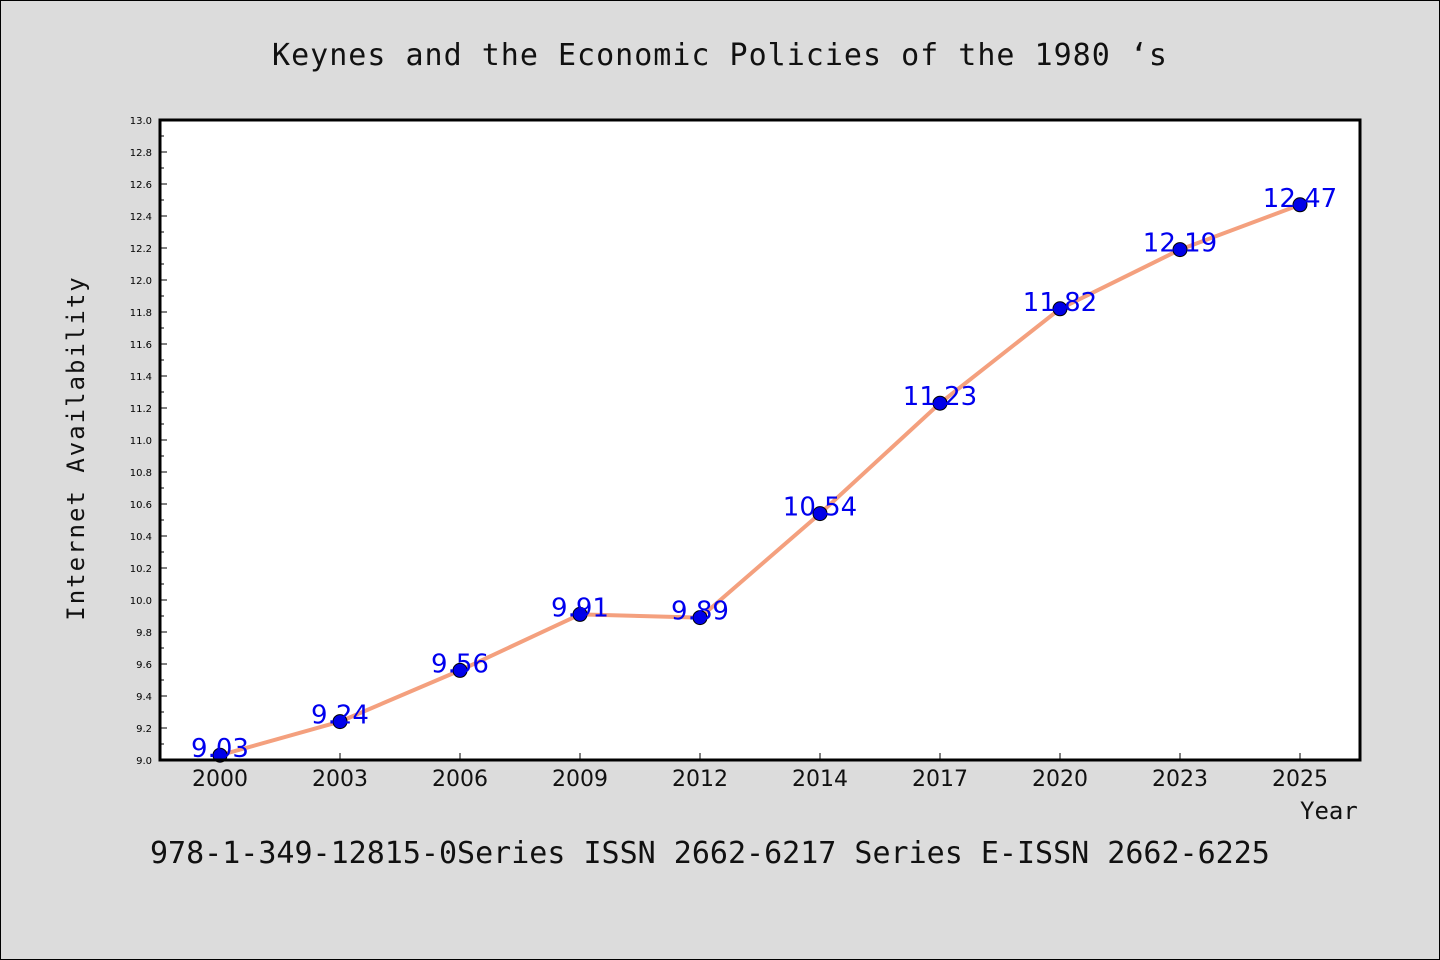 This screenshot has height=960, width=1440. I want to click on data-label: 11.23, so click(940, 397).